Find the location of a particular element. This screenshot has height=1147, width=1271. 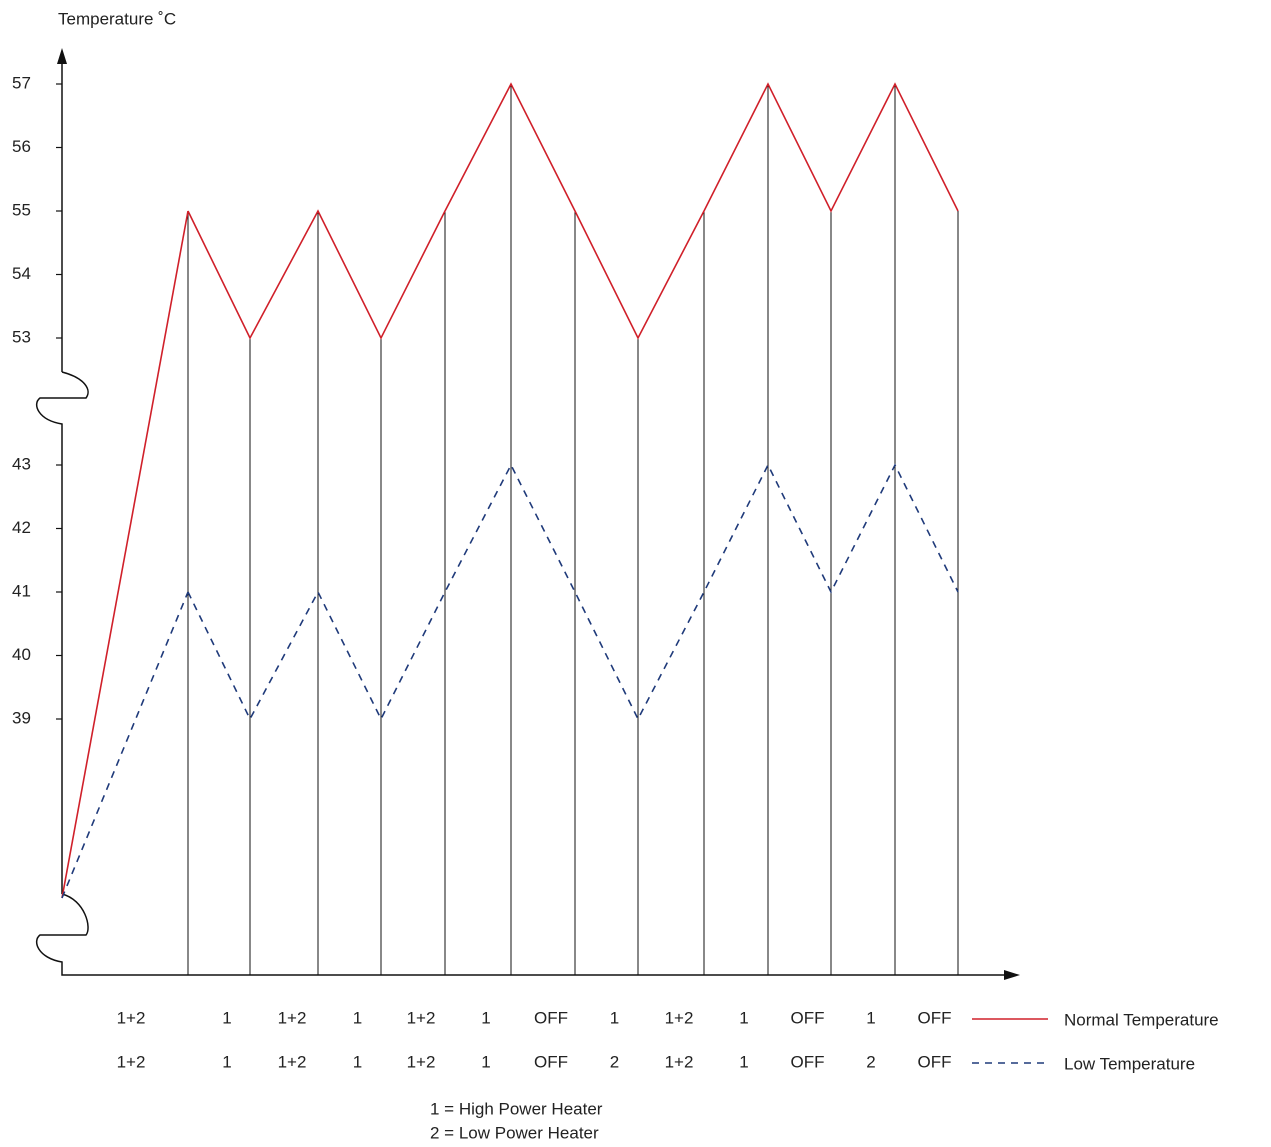

y-tick-label: 41 is located at coordinates (21, 590).